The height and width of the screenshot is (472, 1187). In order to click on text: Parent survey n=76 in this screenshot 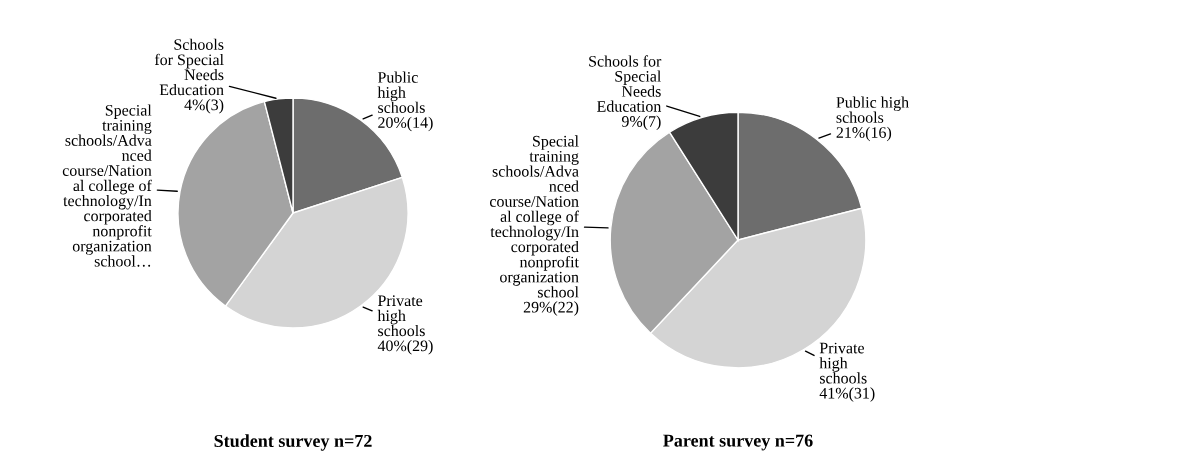, I will do `click(738, 442)`.